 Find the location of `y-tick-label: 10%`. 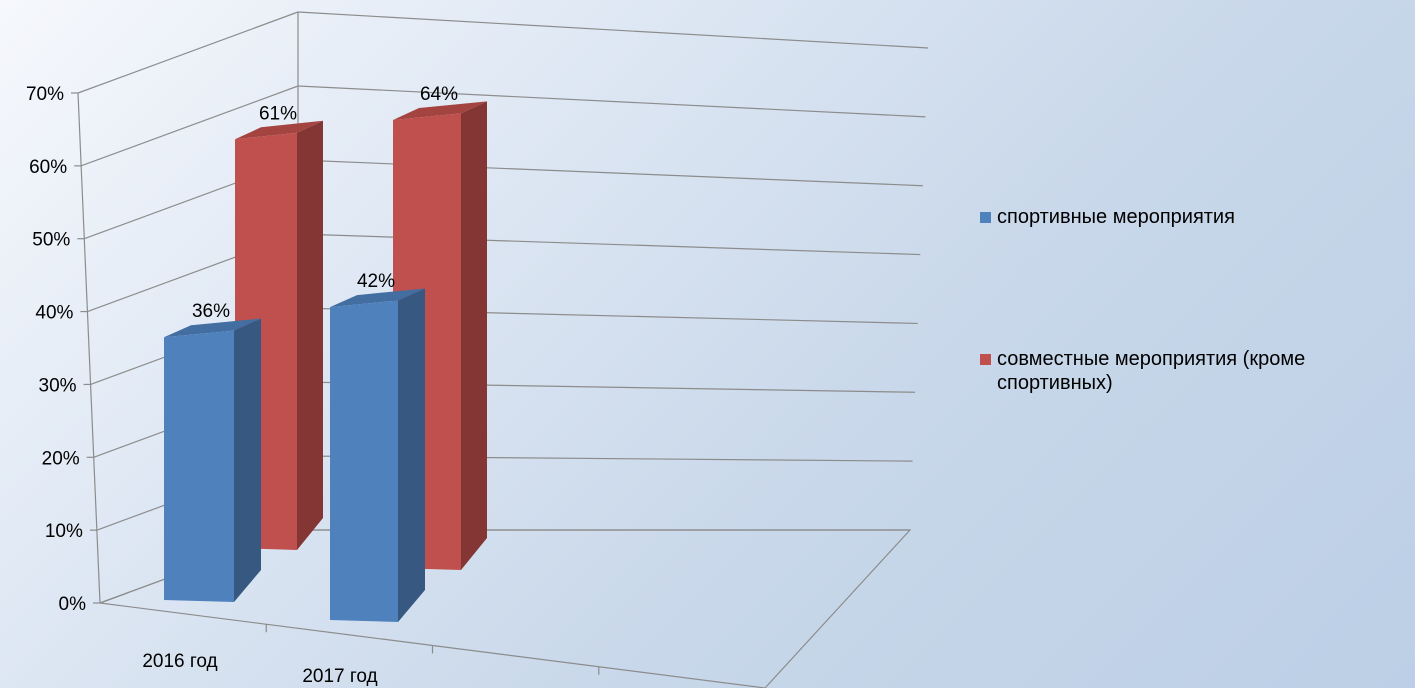

y-tick-label: 10% is located at coordinates (64, 531).